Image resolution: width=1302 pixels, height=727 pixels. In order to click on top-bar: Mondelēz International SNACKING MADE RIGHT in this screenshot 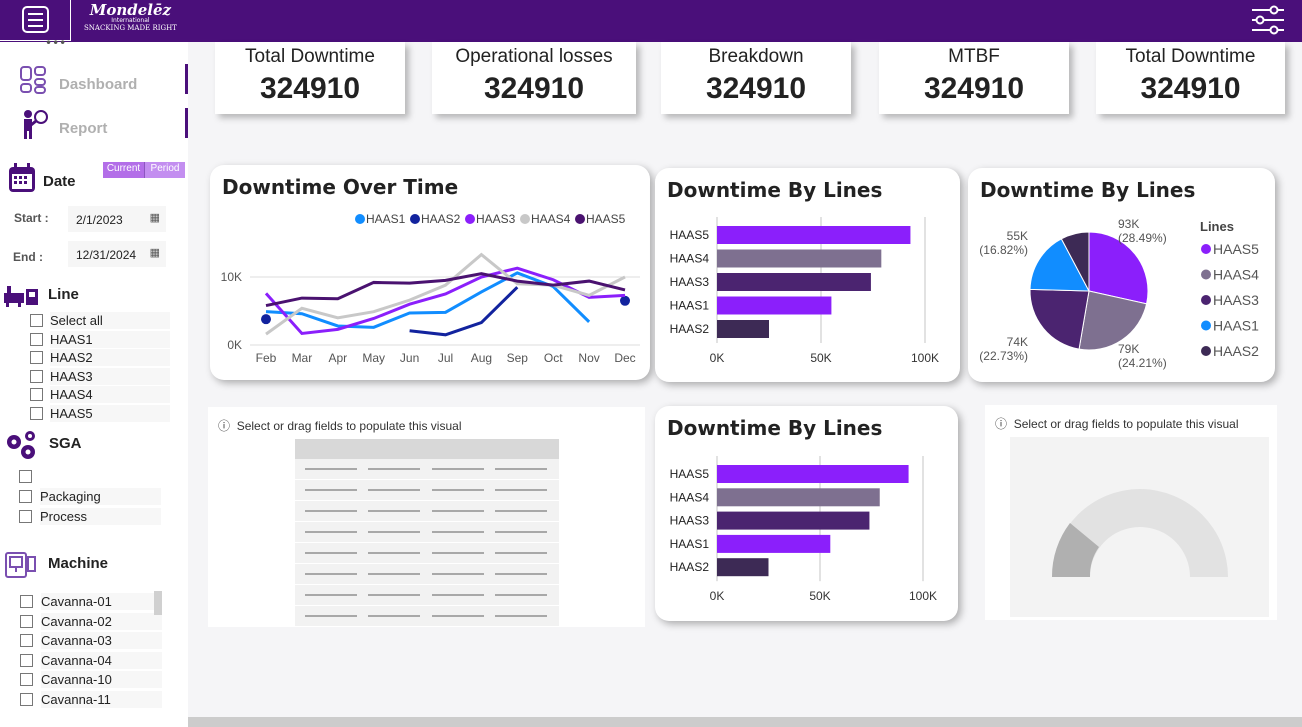, I will do `click(651, 21)`.